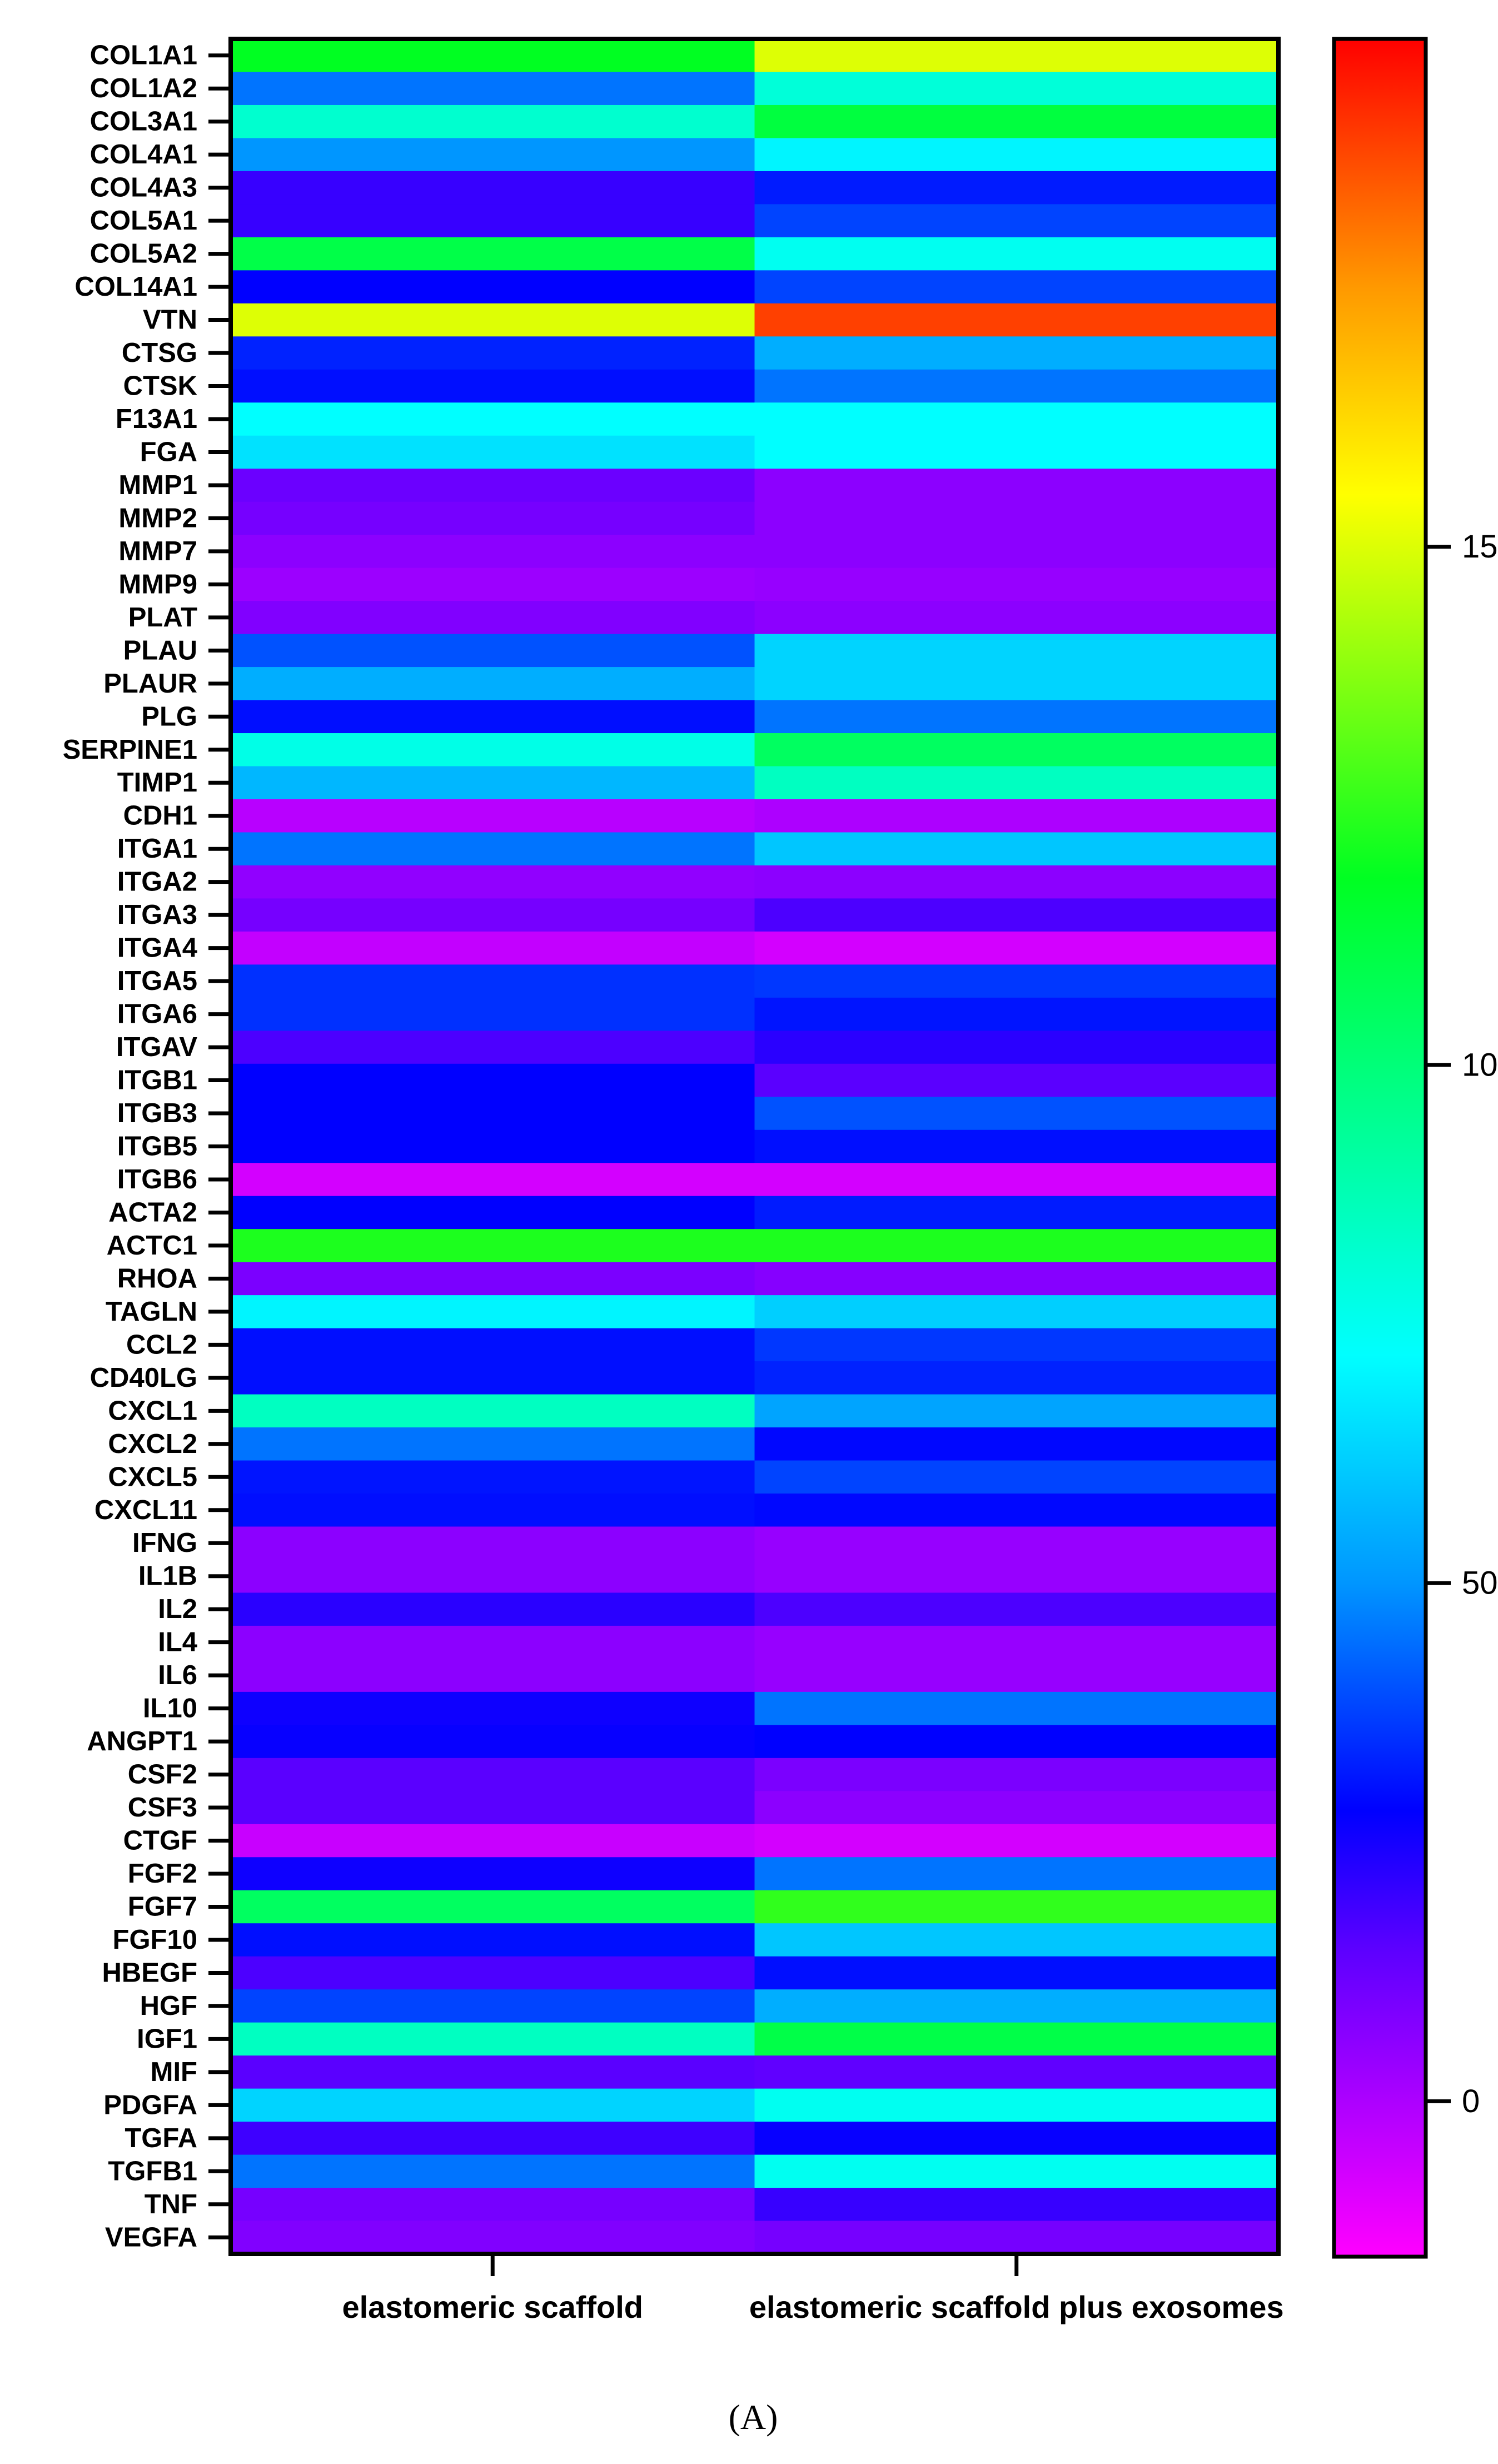 This screenshot has height=2464, width=1498. Describe the element at coordinates (157, 783) in the screenshot. I see `row-label: TIMP1` at that location.